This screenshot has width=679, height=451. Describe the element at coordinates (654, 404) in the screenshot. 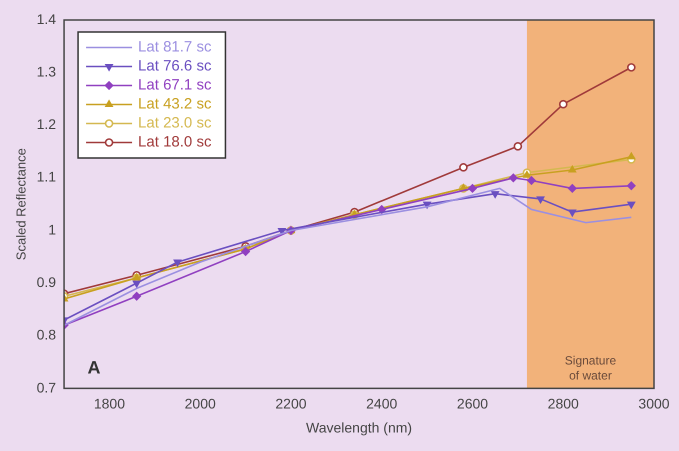

I see `x-tick-label: 3000` at that location.